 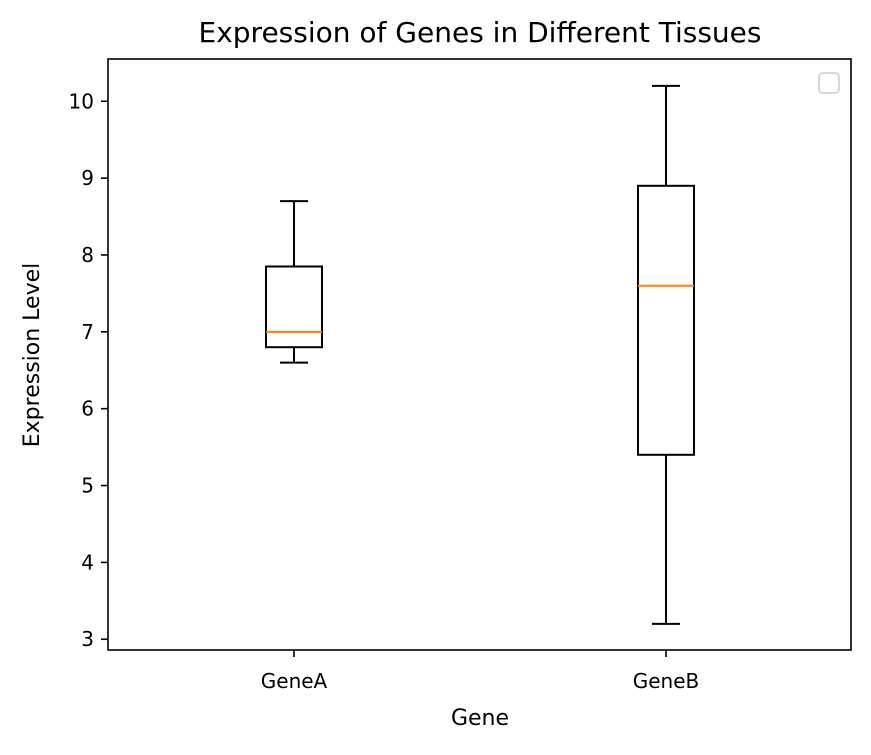 What do you see at coordinates (87, 409) in the screenshot?
I see `y-tick-label: 6` at bounding box center [87, 409].